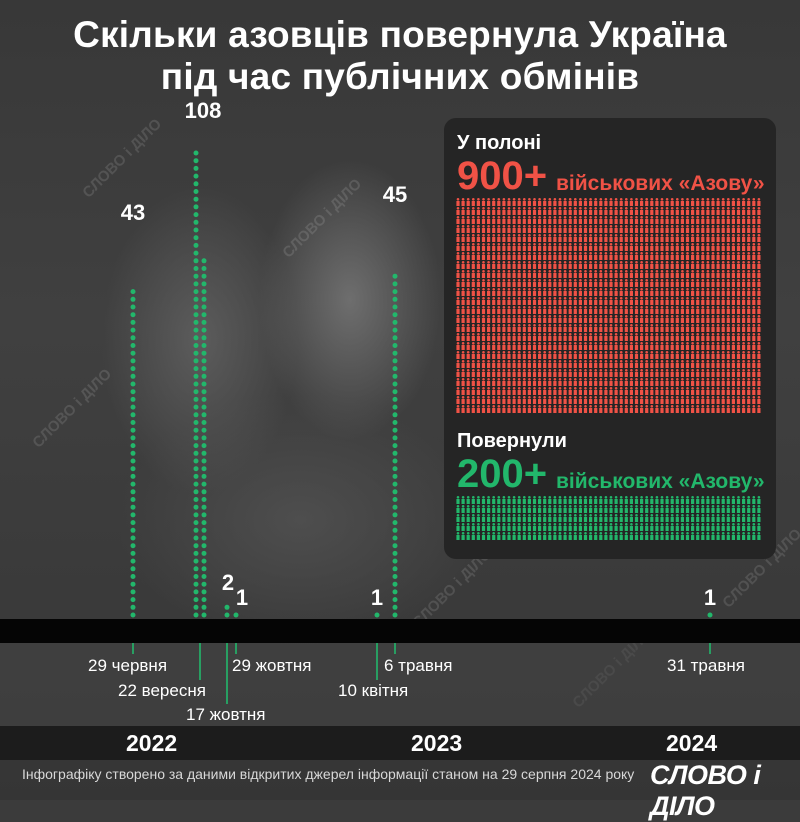 The width and height of the screenshot is (800, 822). Describe the element at coordinates (151, 743) in the screenshot. I see `year-label-2022: 2022` at that location.